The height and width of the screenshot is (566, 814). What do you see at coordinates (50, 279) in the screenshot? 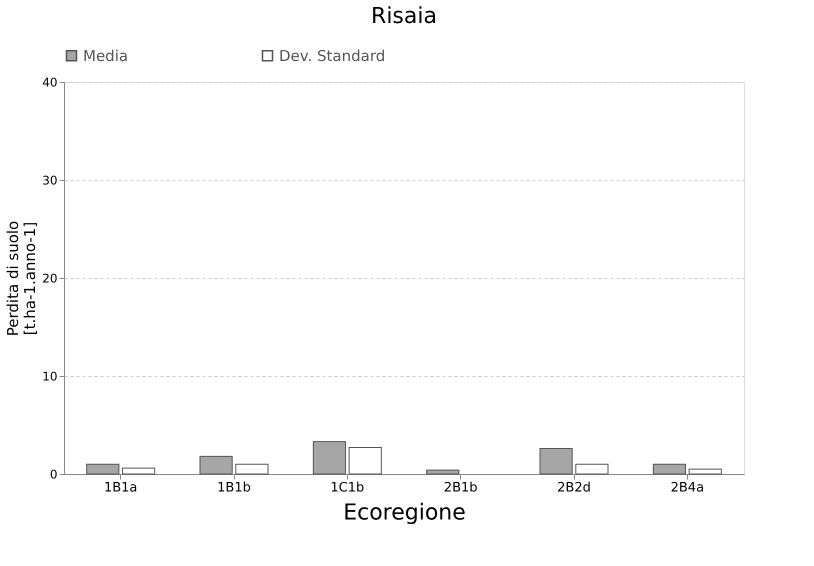
I see `y-tick-label: 20` at bounding box center [50, 279].